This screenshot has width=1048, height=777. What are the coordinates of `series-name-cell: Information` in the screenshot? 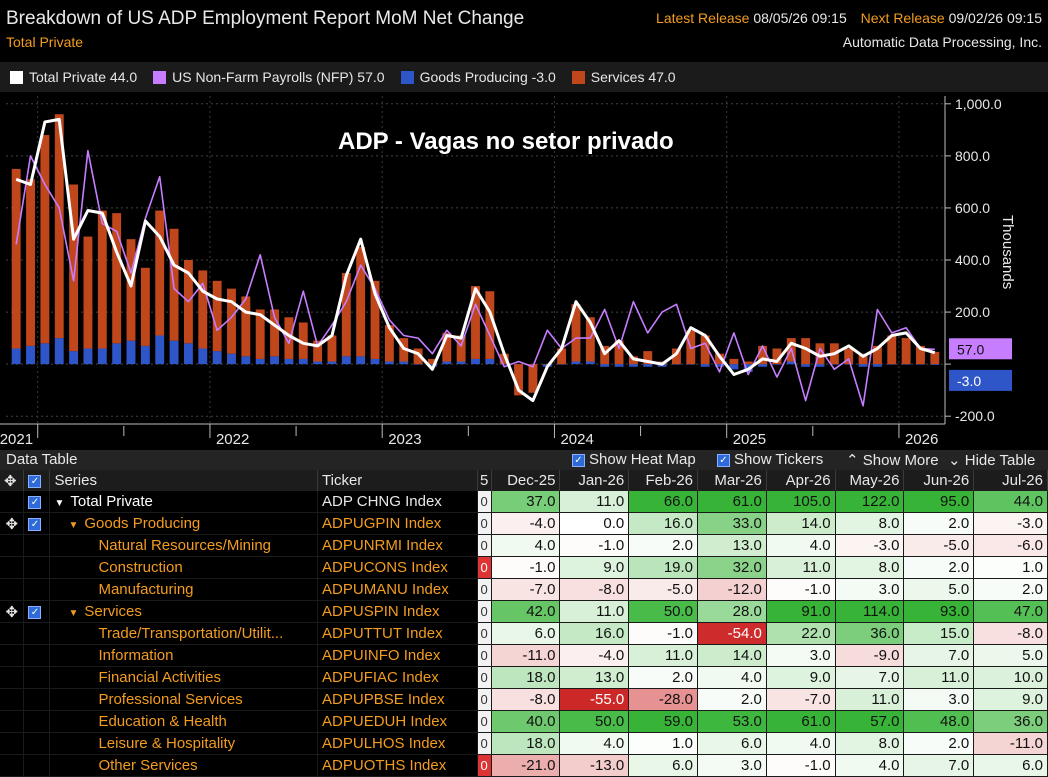 It's located at (184, 655).